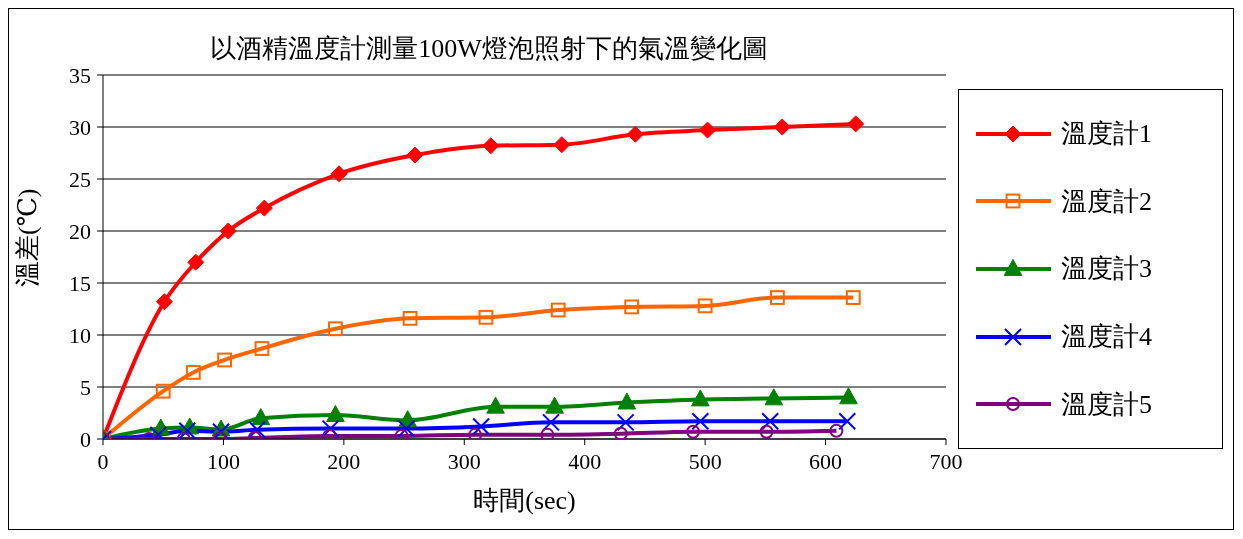 The height and width of the screenshot is (539, 1243). I want to click on y-tick-label: 35, so click(80, 75).